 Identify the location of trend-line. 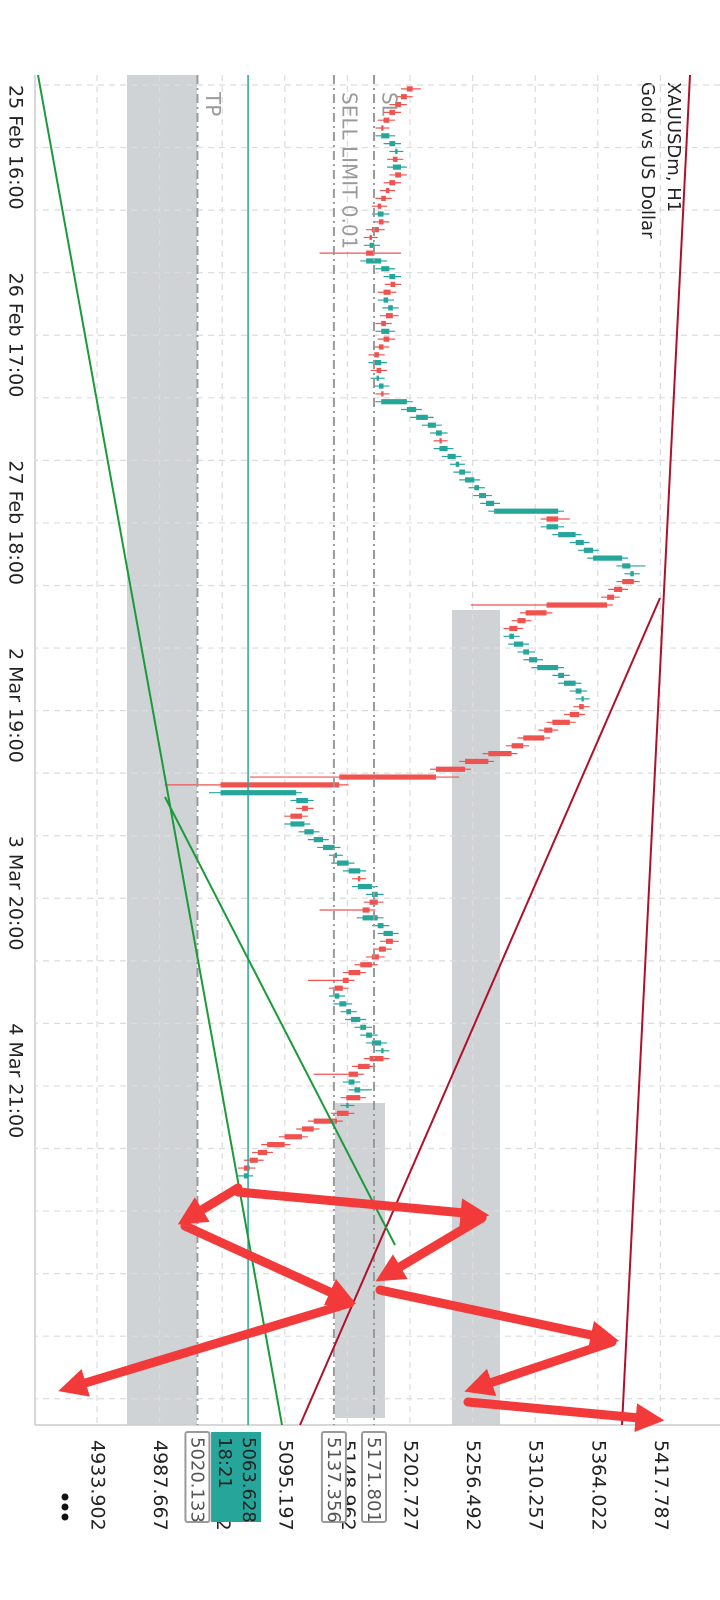
(280, 1021).